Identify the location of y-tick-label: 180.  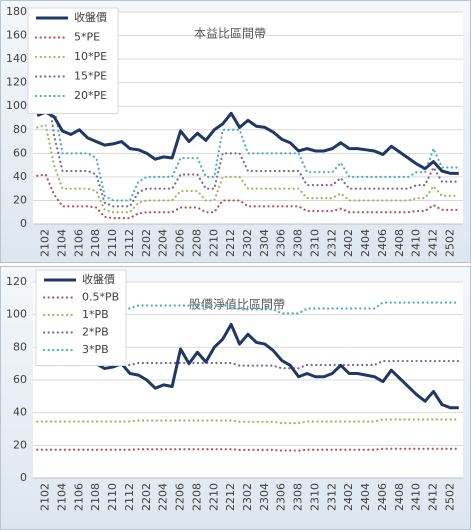
(16, 11).